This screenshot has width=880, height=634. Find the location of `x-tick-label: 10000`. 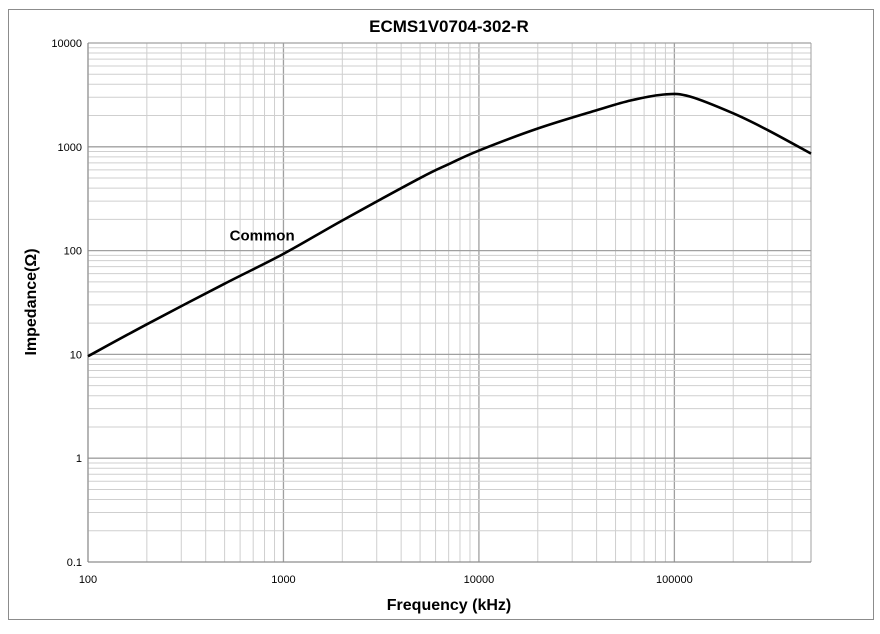

x-tick-label: 10000 is located at coordinates (479, 580).